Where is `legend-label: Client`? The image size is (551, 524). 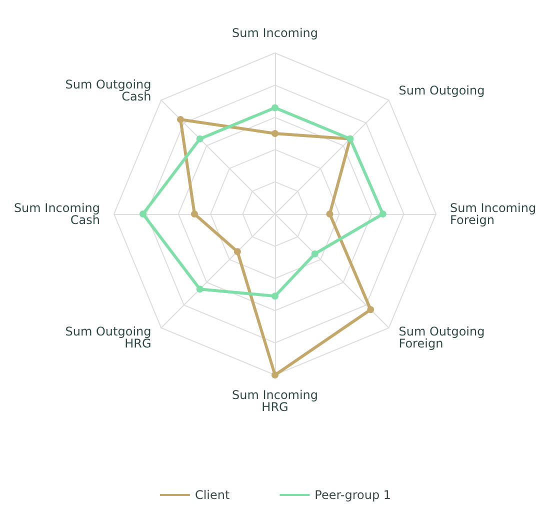
legend-label: Client is located at coordinates (212, 495).